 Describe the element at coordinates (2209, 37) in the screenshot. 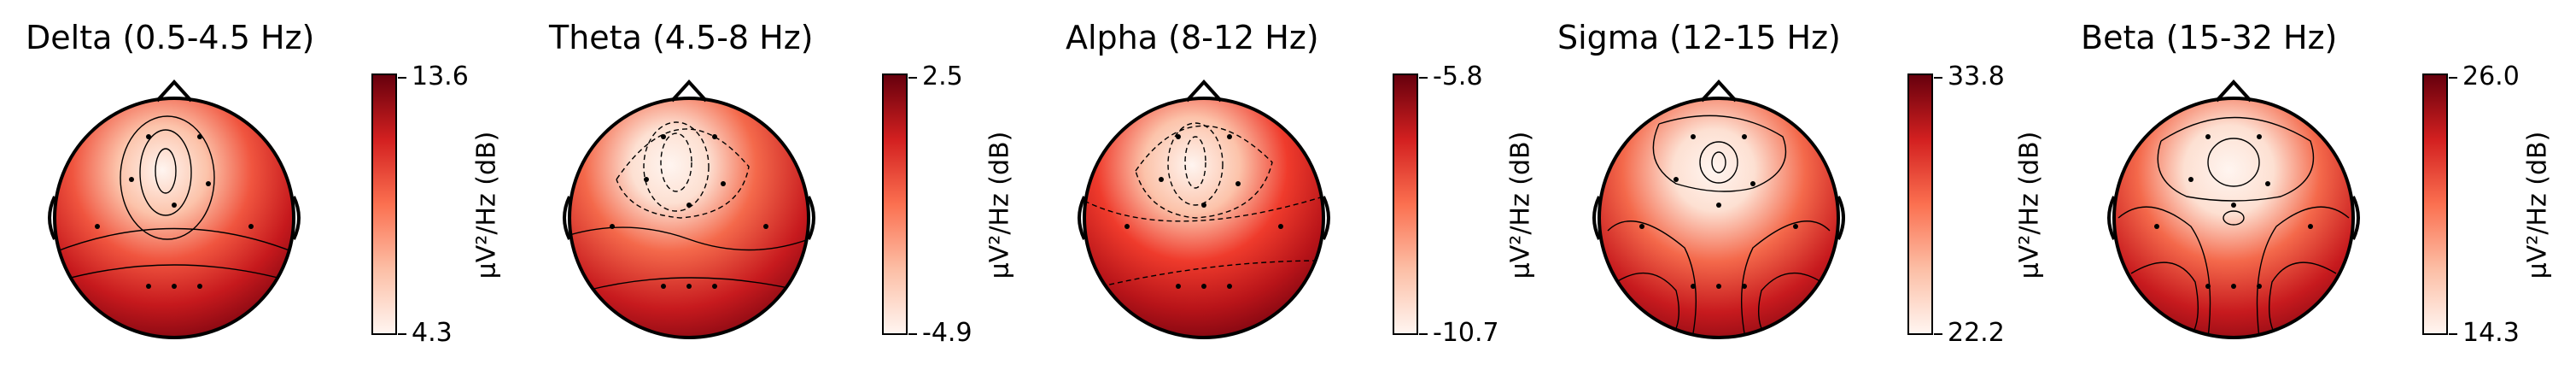

I see `topomap-title: Beta (15-32 Hz)` at that location.